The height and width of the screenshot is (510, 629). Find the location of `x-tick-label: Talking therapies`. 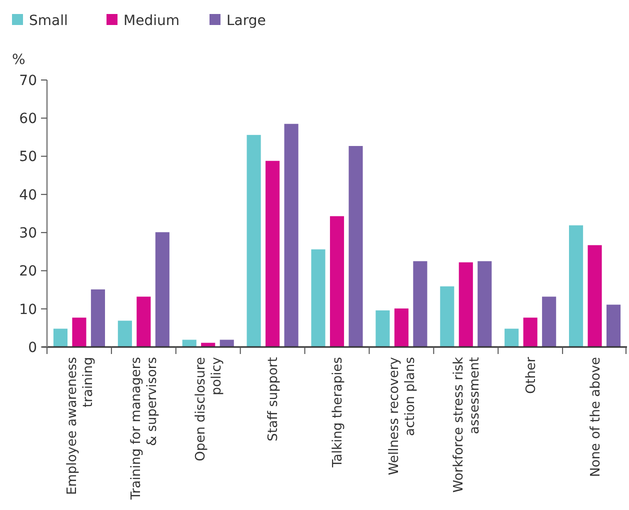

x-tick-label: Talking therapies is located at coordinates (338, 412).